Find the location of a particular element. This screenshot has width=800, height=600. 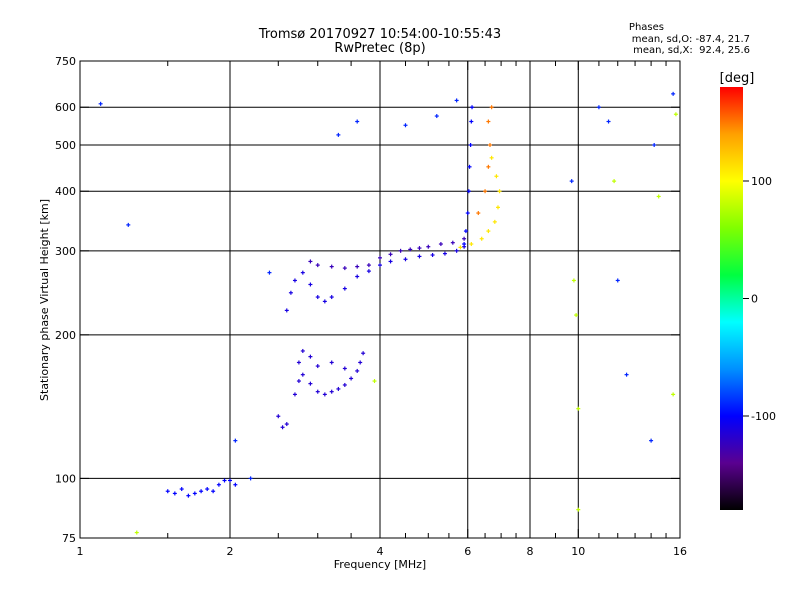

y-tick-label: 600 is located at coordinates (65, 107).